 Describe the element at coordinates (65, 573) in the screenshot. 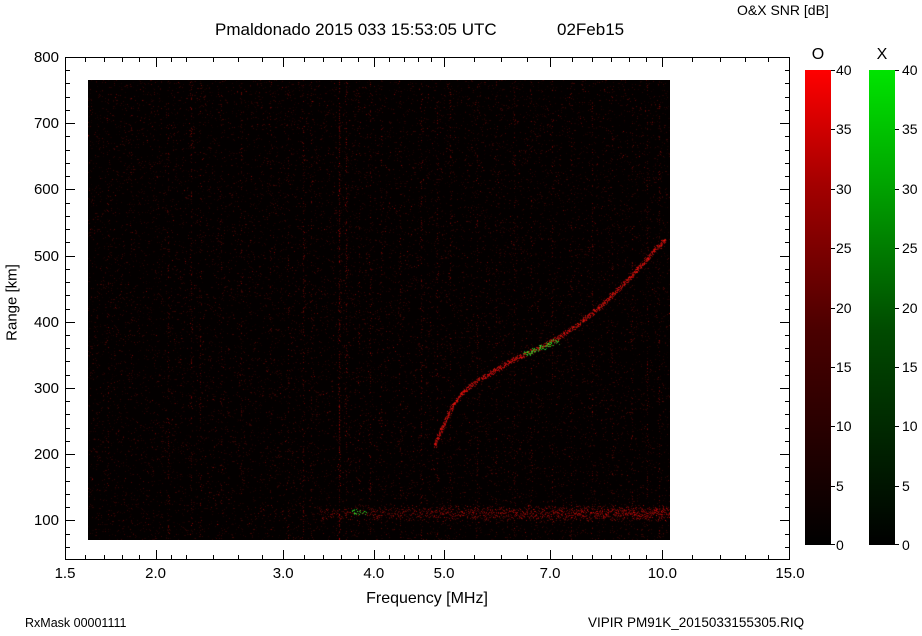

I see `x-tick-label: 1.5` at that location.